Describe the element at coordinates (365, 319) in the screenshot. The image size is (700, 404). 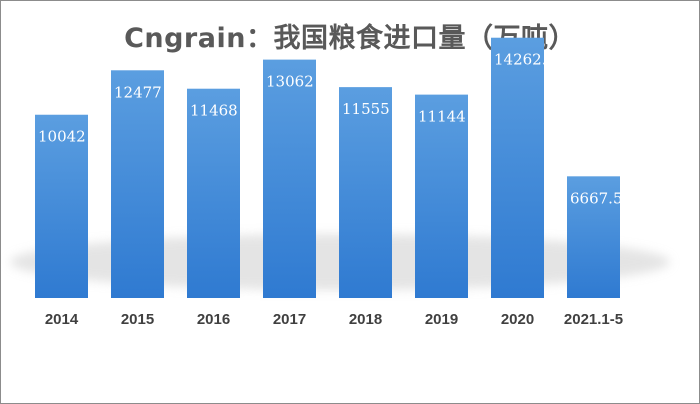
I see `x-tick-2018: 2018` at that location.